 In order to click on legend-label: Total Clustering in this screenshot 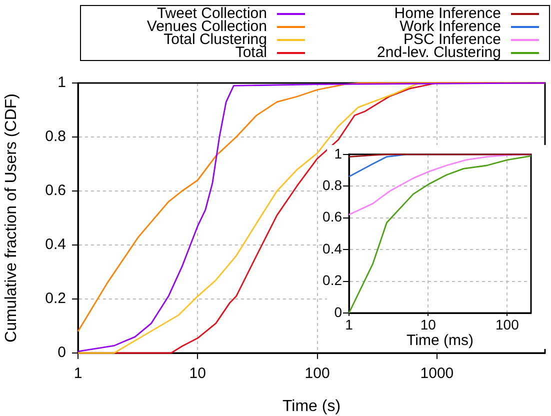, I will do `click(215, 39)`.